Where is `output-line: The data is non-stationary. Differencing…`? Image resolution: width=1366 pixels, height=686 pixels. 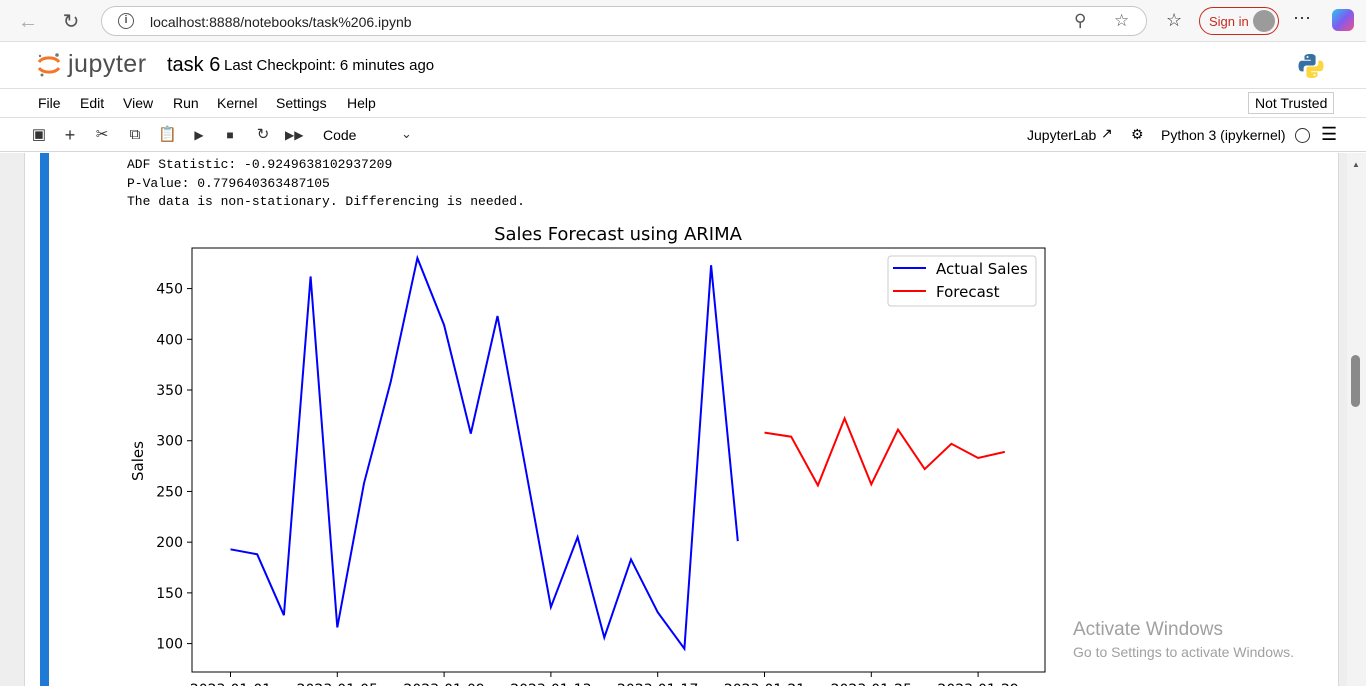 output-line: The data is non-stationary. Differencing… is located at coordinates (326, 201).